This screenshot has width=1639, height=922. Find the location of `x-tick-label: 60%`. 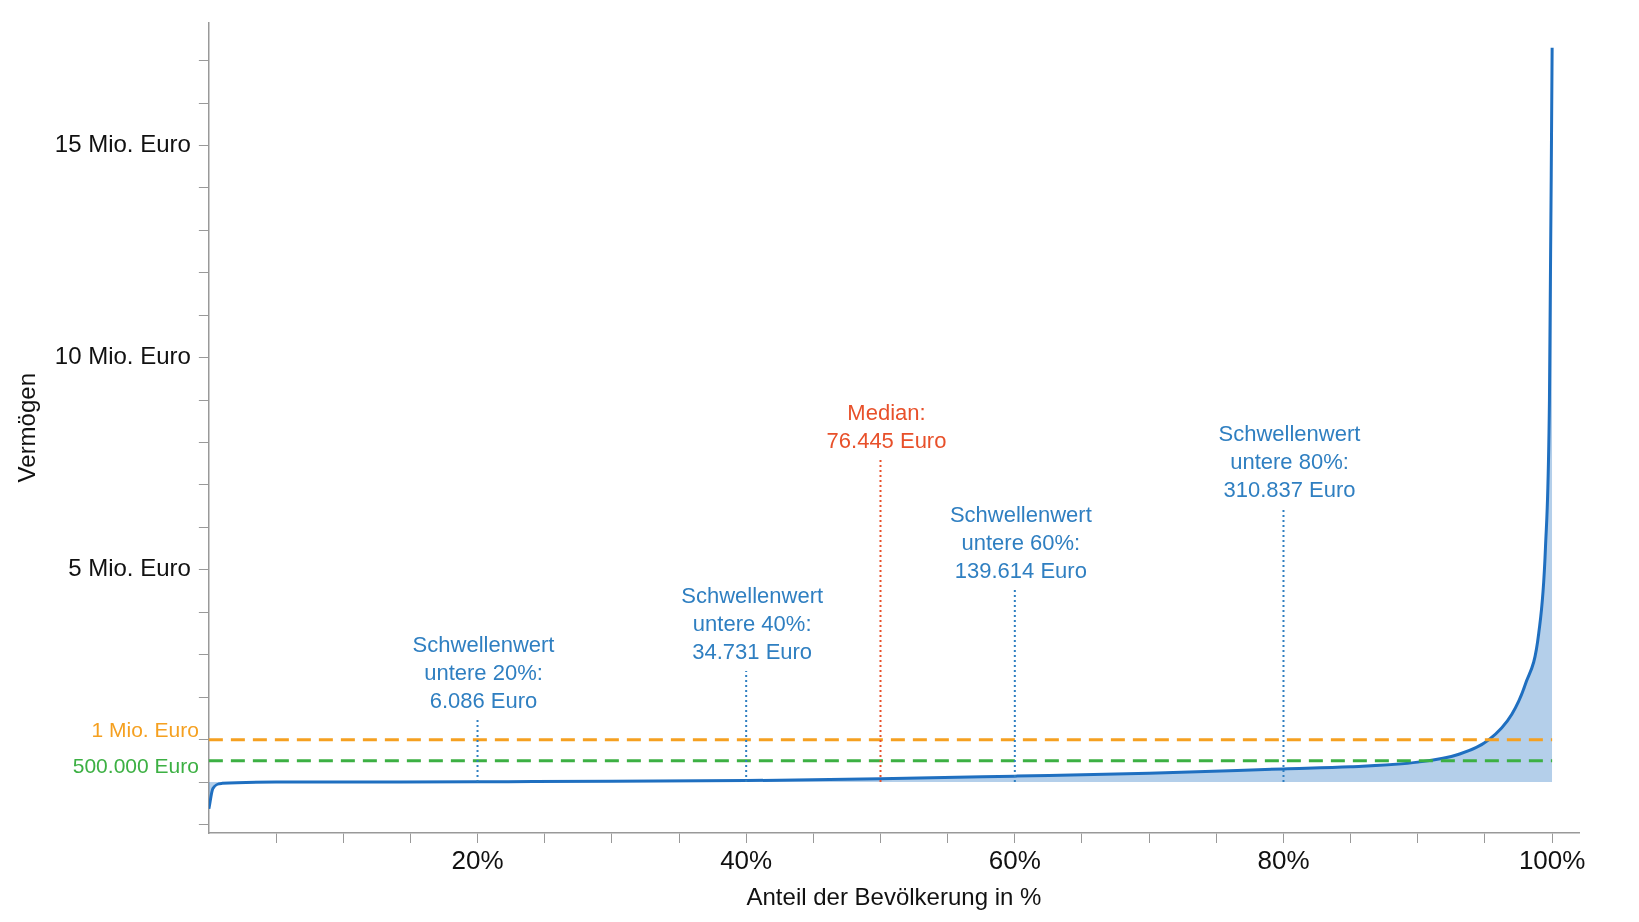

x-tick-label: 60% is located at coordinates (1014, 859).